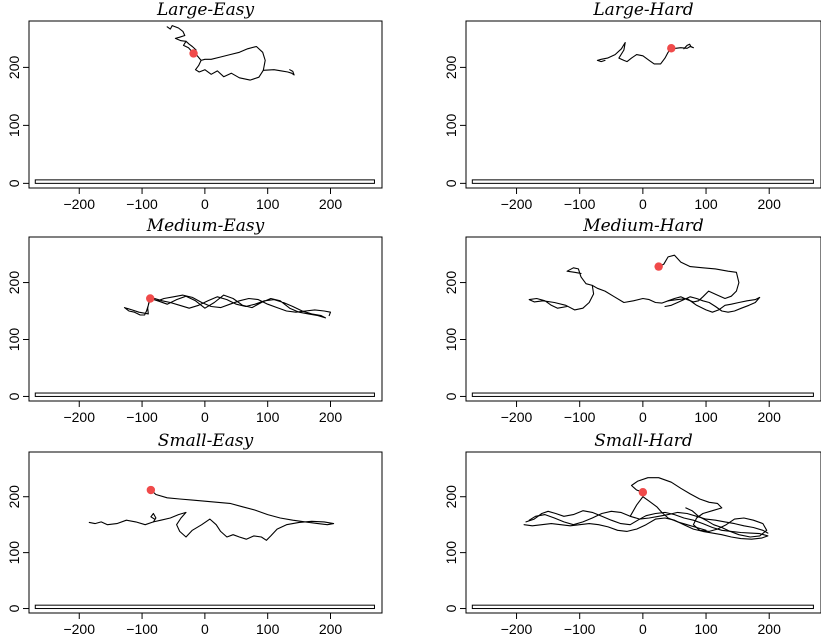  Describe the element at coordinates (206, 441) in the screenshot. I see `panel-title: Small-Easy` at that location.